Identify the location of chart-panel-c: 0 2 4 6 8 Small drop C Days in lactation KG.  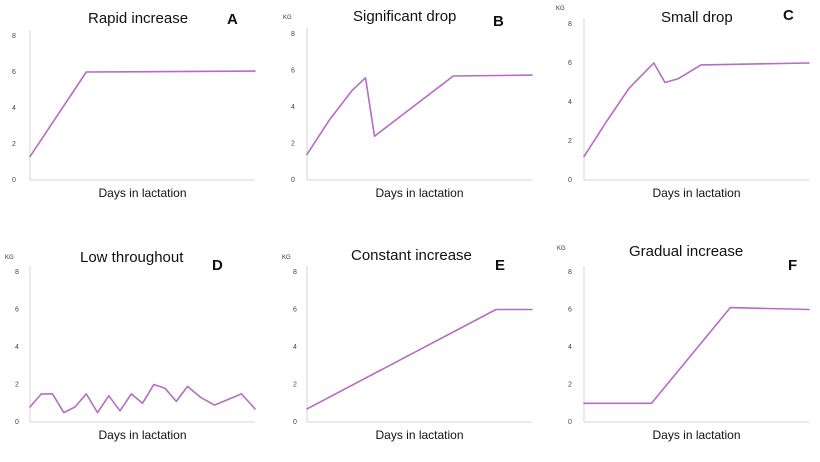
(684, 100).